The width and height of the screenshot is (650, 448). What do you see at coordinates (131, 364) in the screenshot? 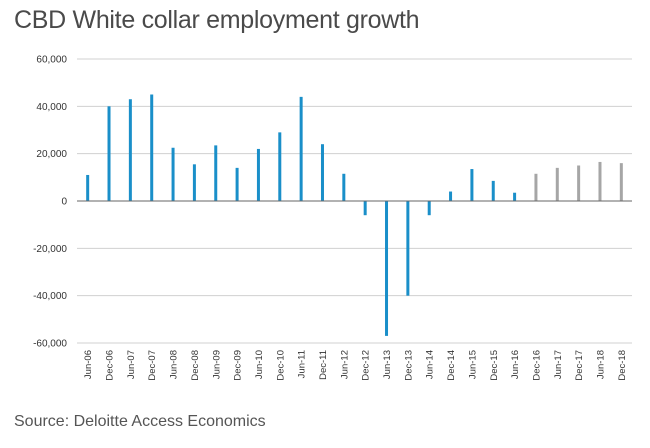
I see `x-tick-label: Jun-07` at bounding box center [131, 364].